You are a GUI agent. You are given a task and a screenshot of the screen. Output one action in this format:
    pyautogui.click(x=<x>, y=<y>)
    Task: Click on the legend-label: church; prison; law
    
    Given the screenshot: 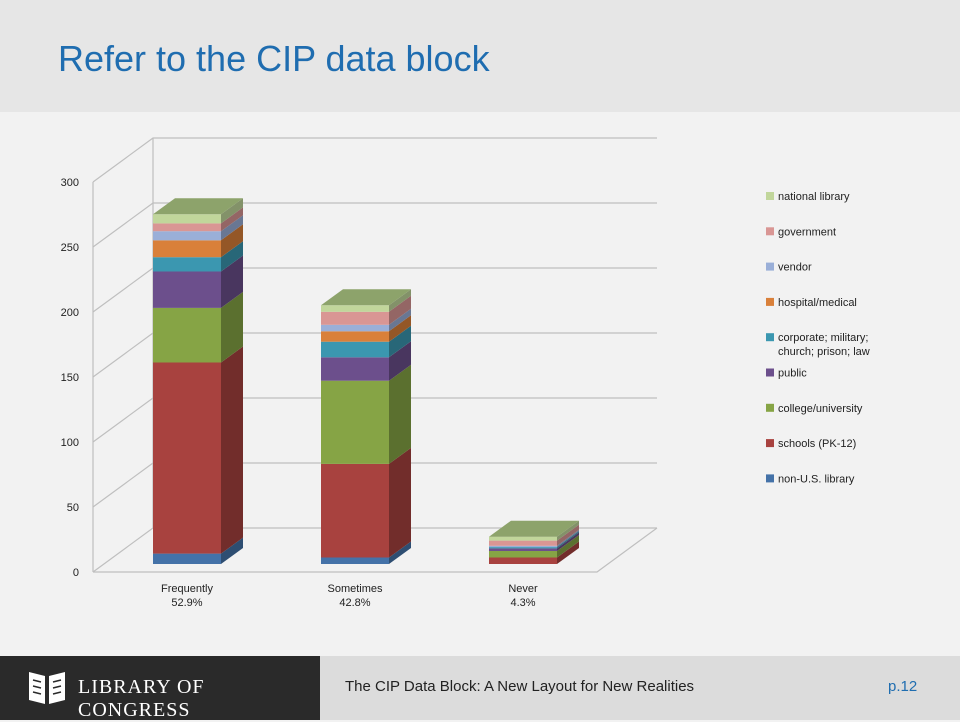 What is the action you would take?
    pyautogui.click(x=824, y=352)
    